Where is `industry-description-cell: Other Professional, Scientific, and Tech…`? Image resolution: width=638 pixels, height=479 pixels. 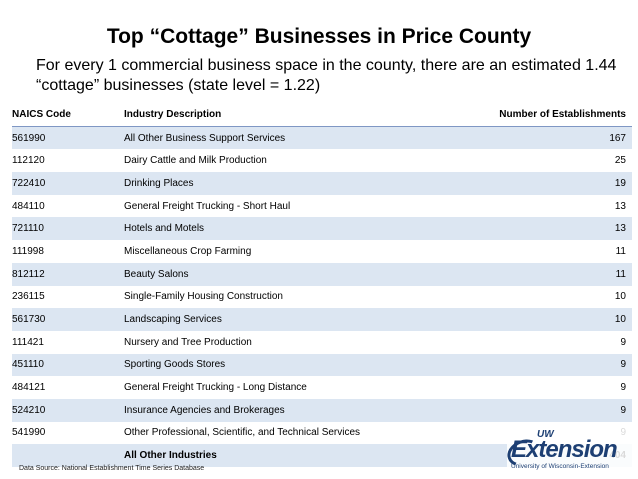
industry-description-cell: Other Professional, Scientific, and Tech… is located at coordinates (242, 433).